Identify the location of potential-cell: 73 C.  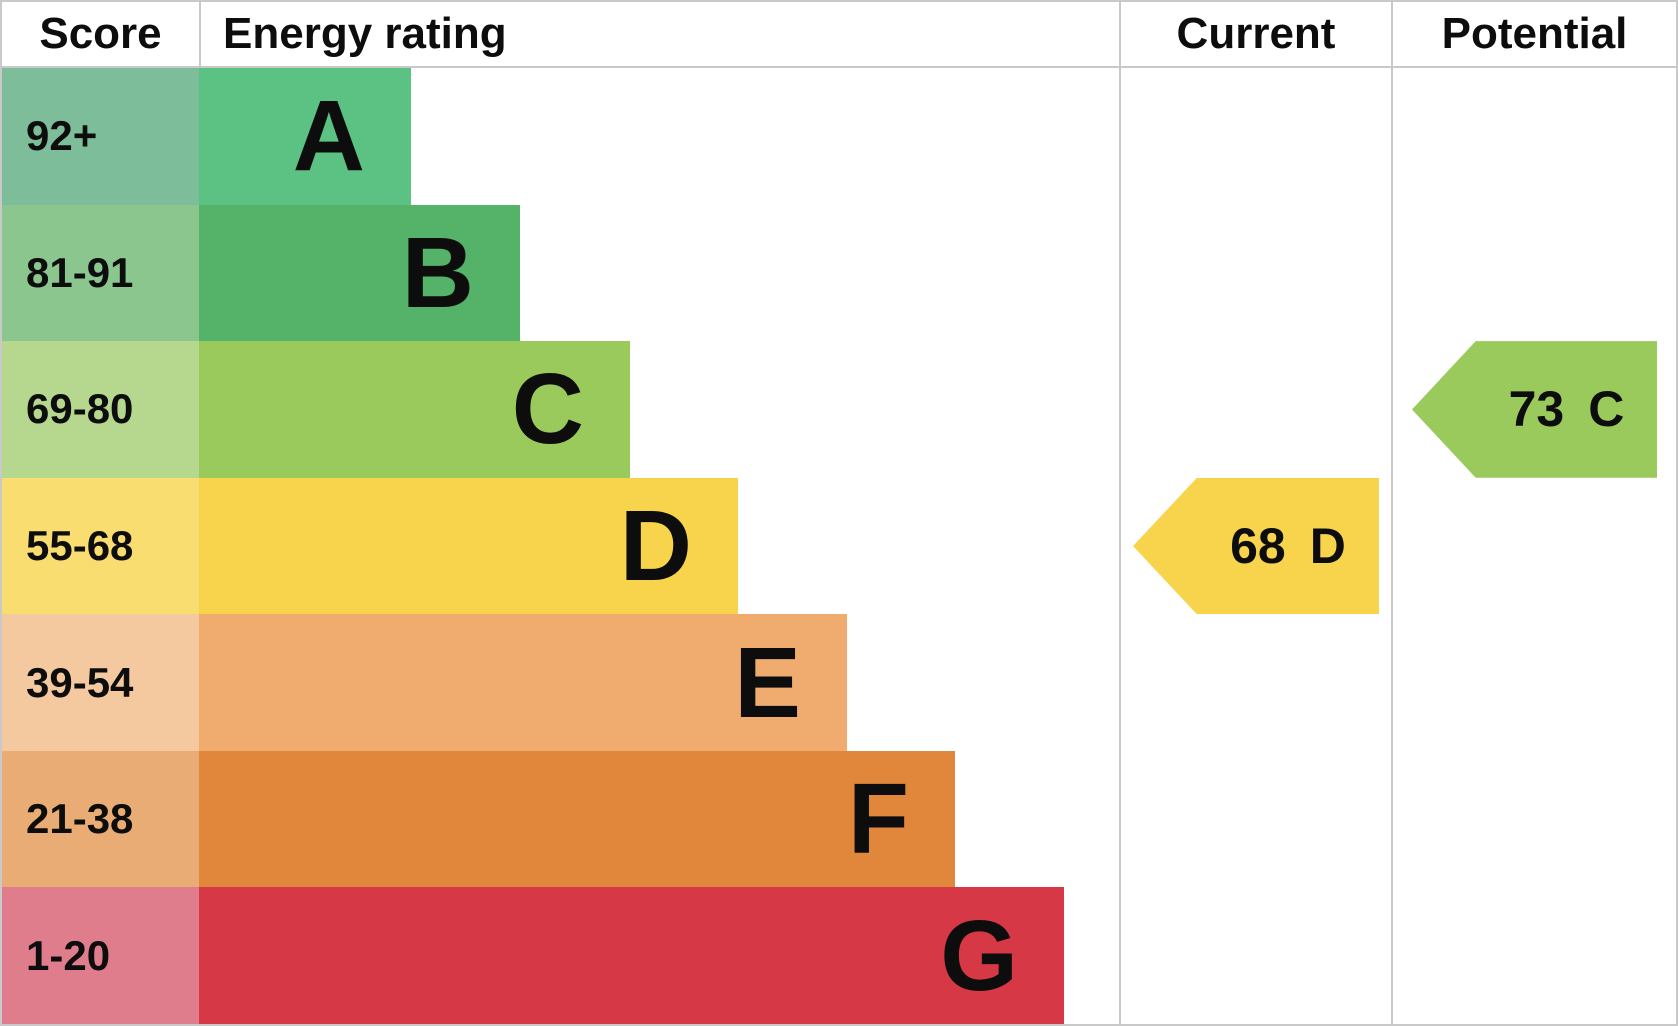
(1533, 409).